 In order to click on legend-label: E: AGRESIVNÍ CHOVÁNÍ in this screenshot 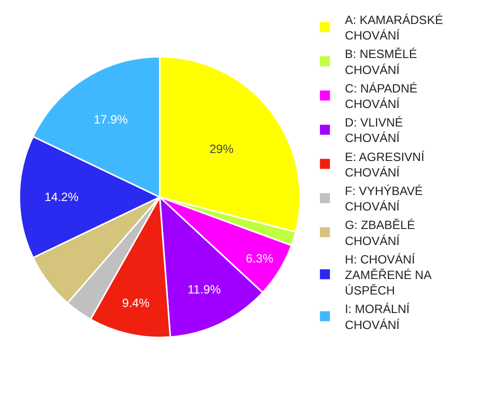, I will do `click(384, 165)`.